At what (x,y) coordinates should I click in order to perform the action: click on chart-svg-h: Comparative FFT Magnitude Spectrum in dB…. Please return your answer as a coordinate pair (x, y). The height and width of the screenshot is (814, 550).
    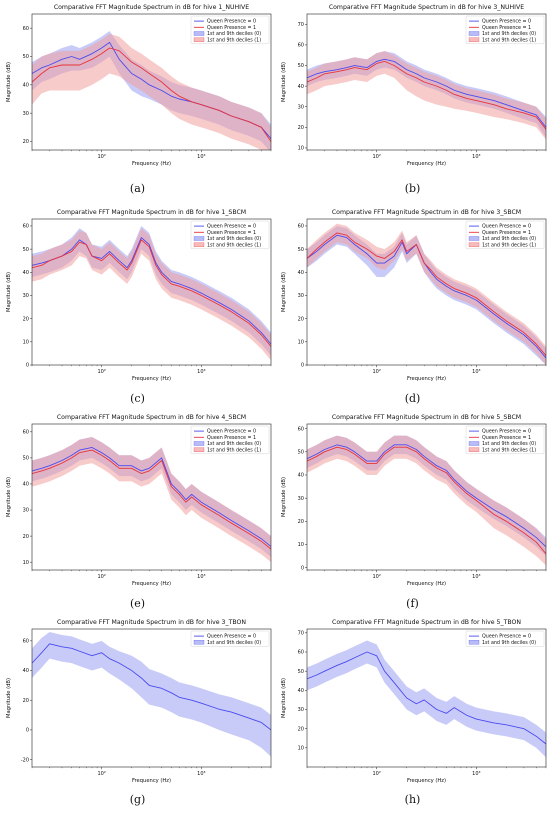
    Looking at the image, I should click on (414, 701).